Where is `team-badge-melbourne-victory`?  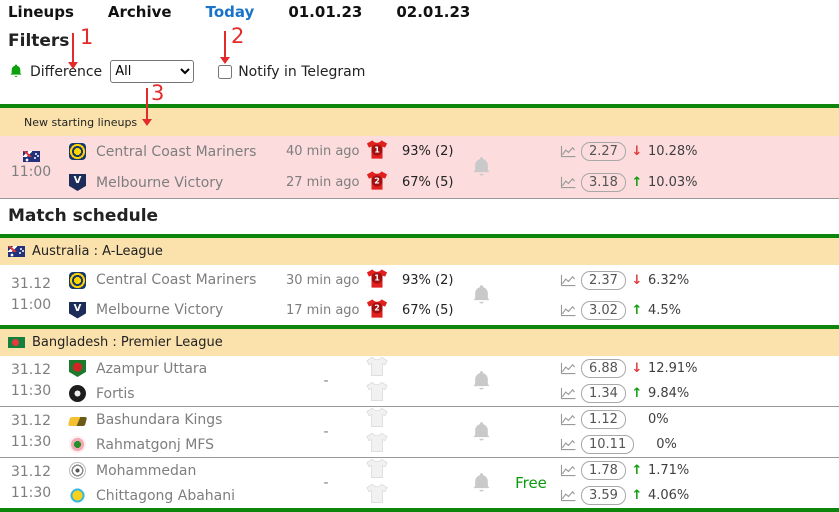 team-badge-melbourne-victory is located at coordinates (77, 182).